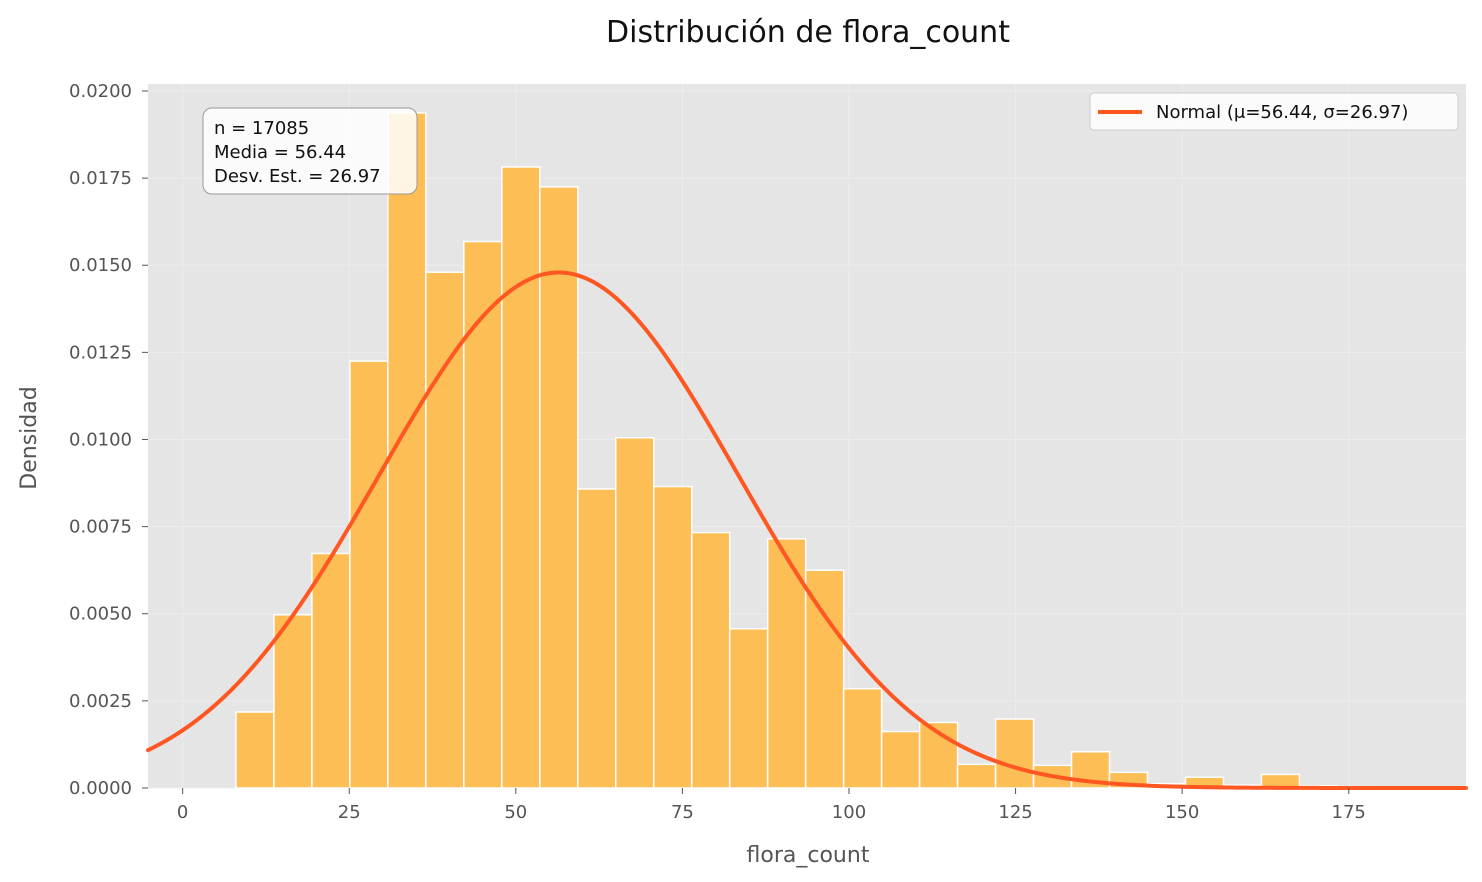 The height and width of the screenshot is (882, 1482). I want to click on y-tick-label-0: 0.0000, so click(100, 788).